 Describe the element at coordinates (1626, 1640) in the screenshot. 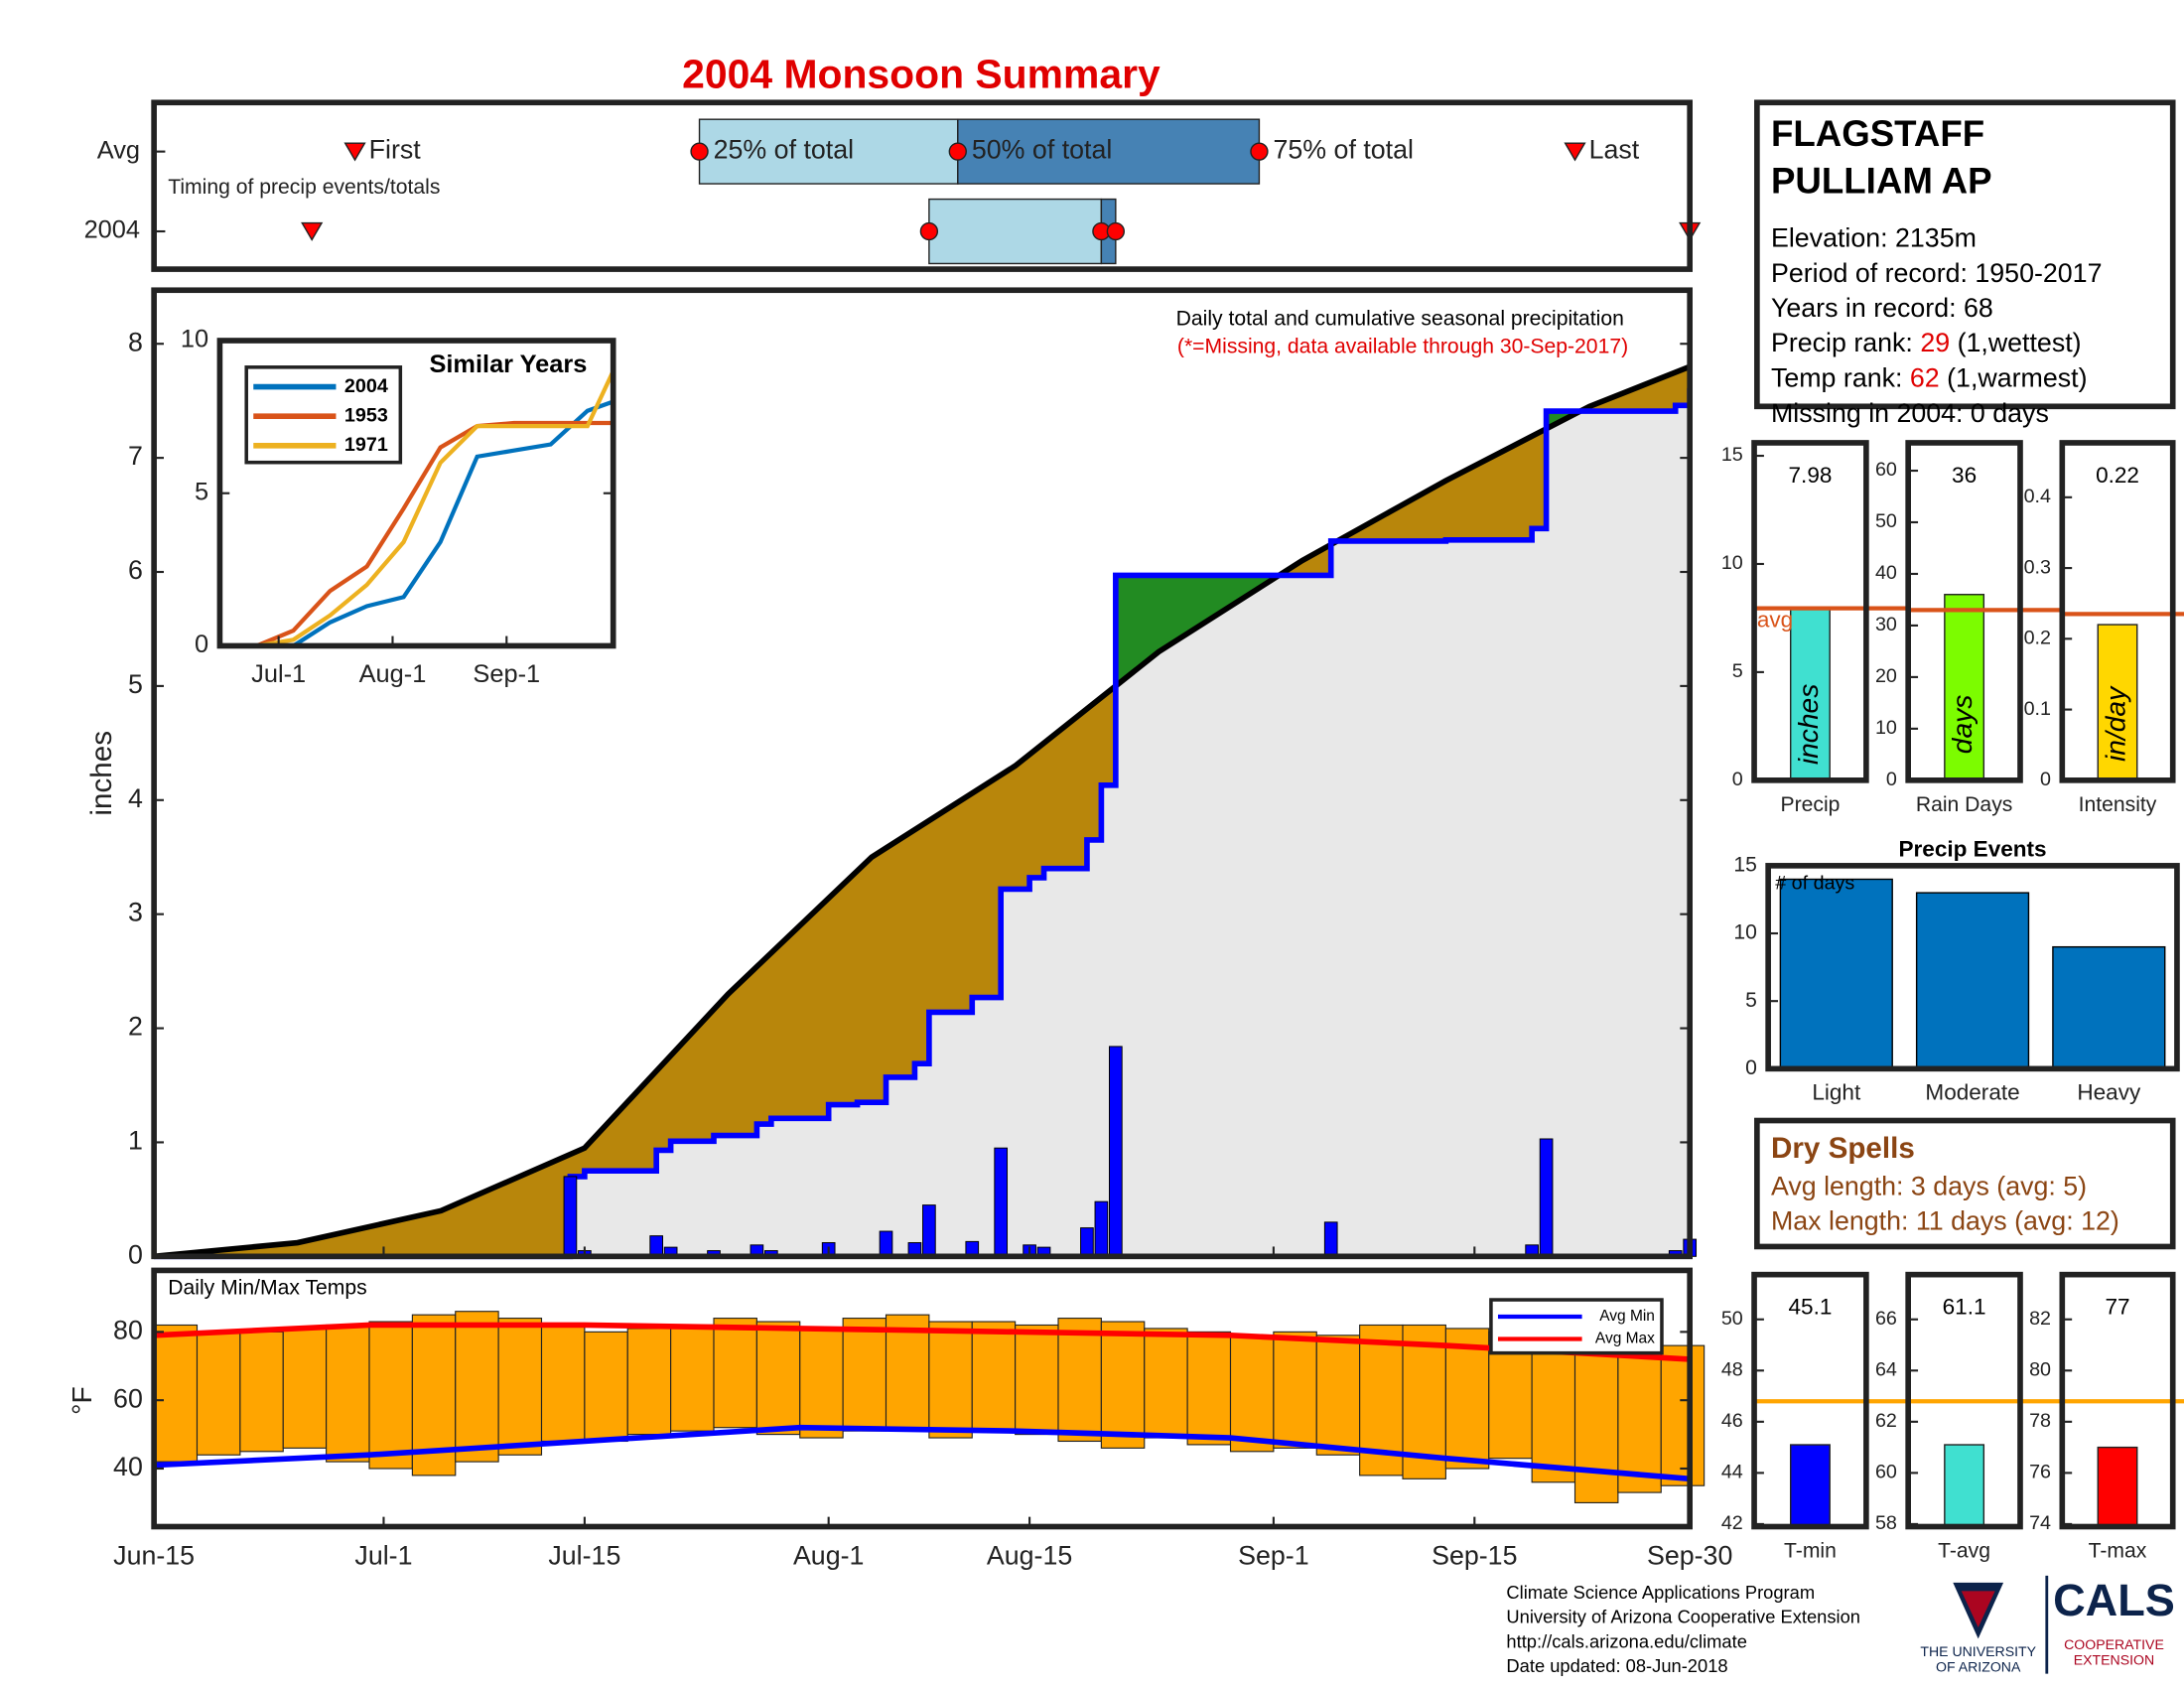

I see `footer-line: http://cals.arizona.edu/climate` at that location.